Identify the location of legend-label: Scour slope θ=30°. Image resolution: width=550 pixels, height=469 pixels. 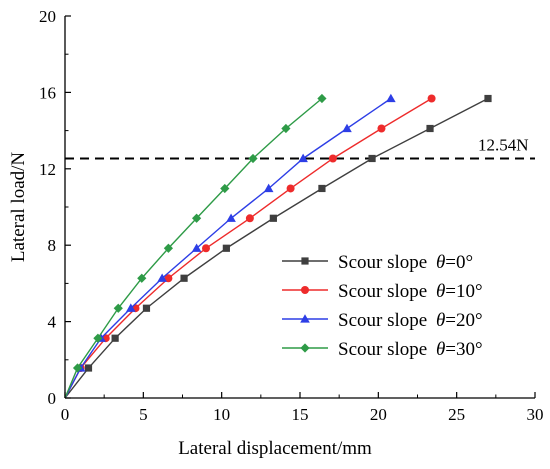
(410, 349).